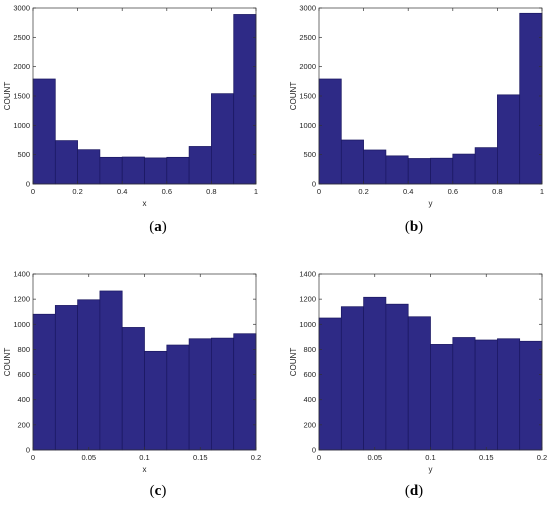 The image size is (550, 508). I want to click on caption-d: (d), so click(414, 491).